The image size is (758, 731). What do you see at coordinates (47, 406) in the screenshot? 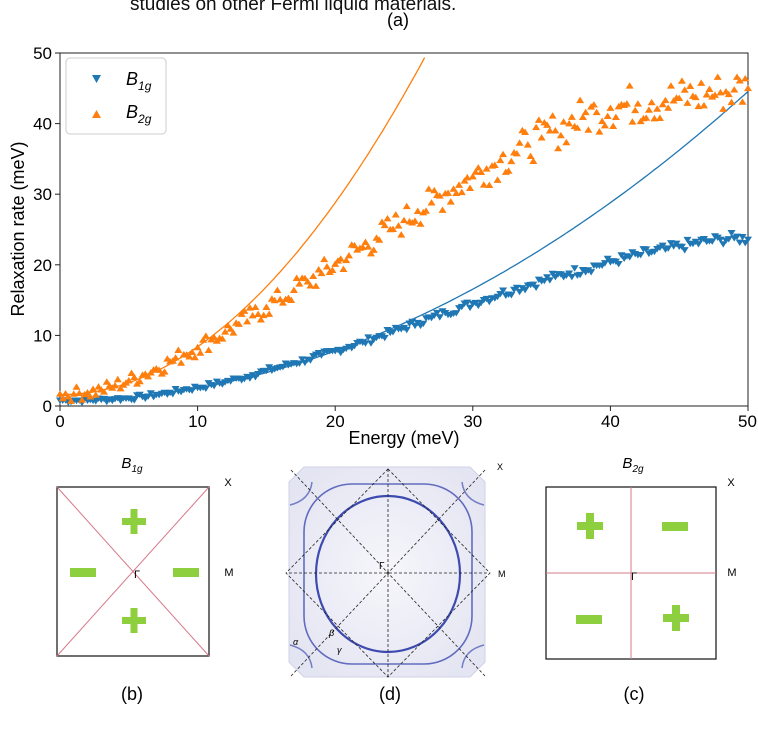
I see `y-tick-label: 0` at bounding box center [47, 406].